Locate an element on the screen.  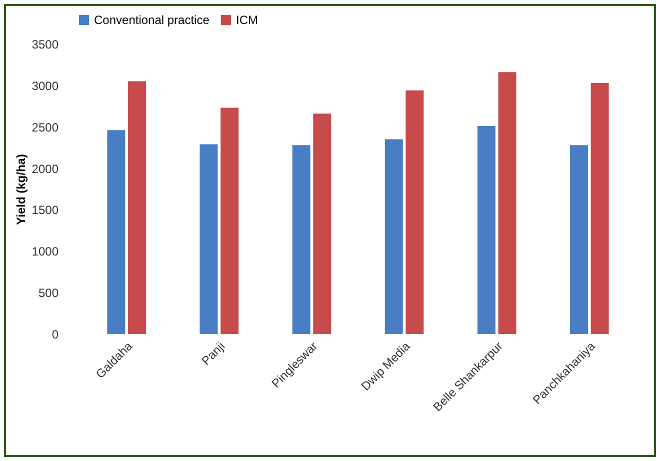
legend-label: Conventional practice is located at coordinates (152, 20).